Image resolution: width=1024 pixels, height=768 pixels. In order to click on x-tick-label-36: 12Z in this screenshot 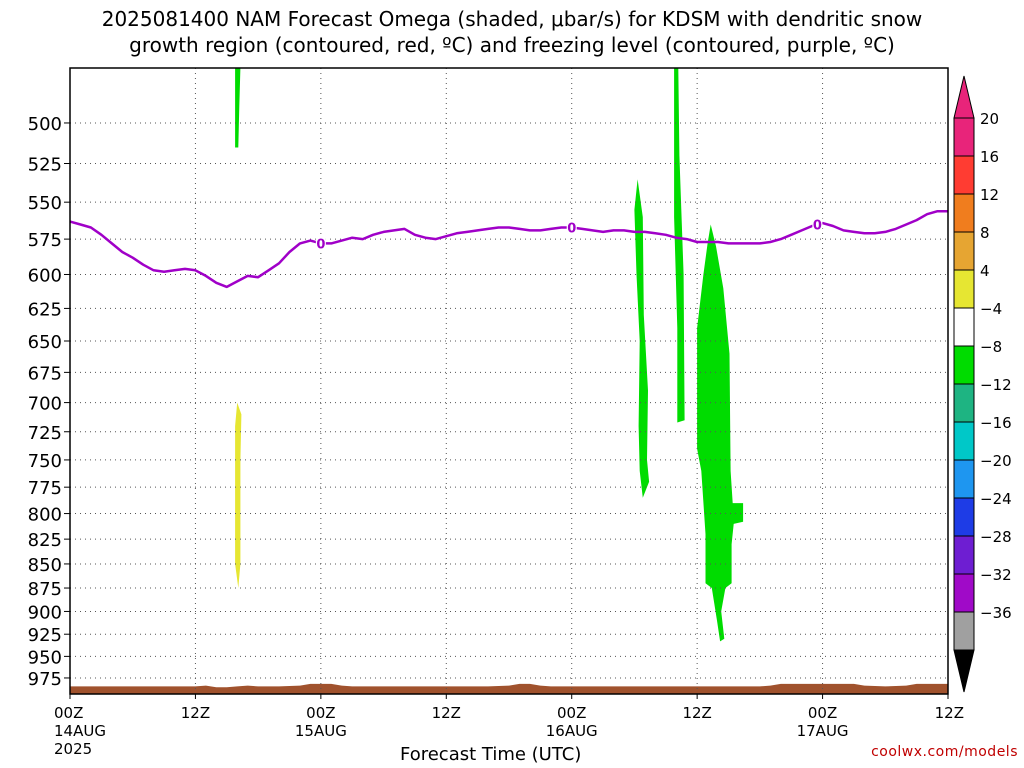, I will do `click(446, 713)`.